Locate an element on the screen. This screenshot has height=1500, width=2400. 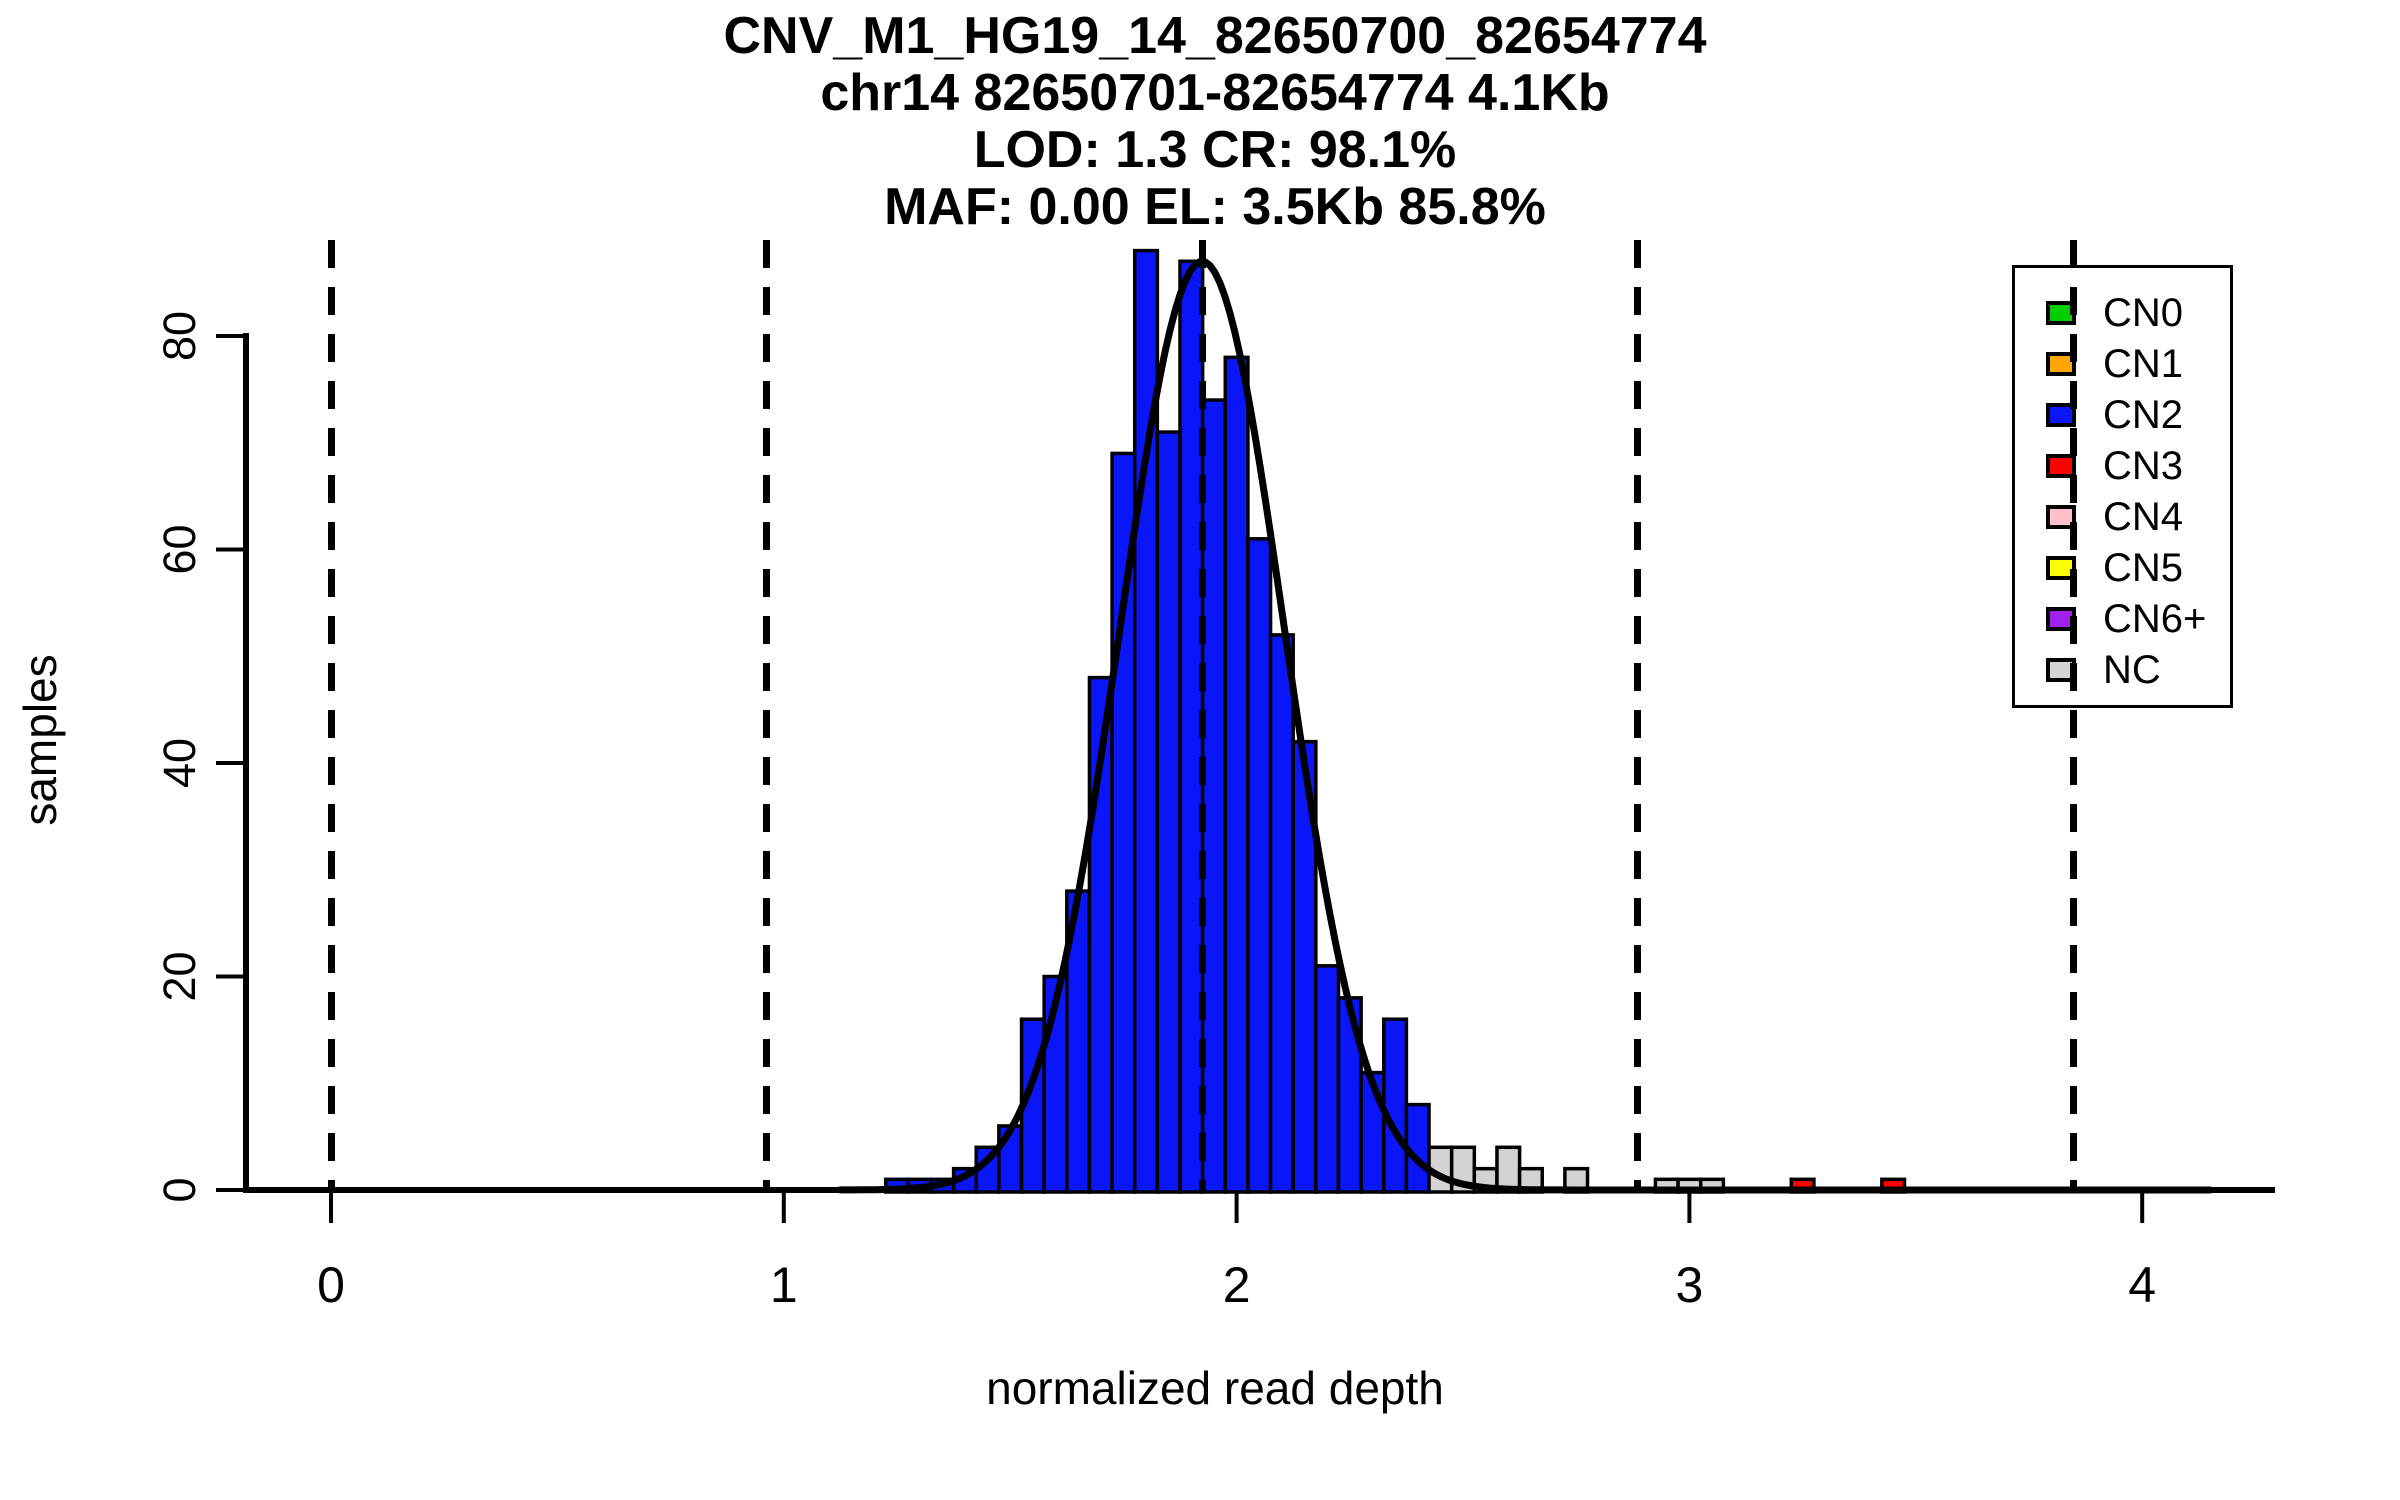
legend-item-cn6plus: CN6+ is located at coordinates (2122, 618).